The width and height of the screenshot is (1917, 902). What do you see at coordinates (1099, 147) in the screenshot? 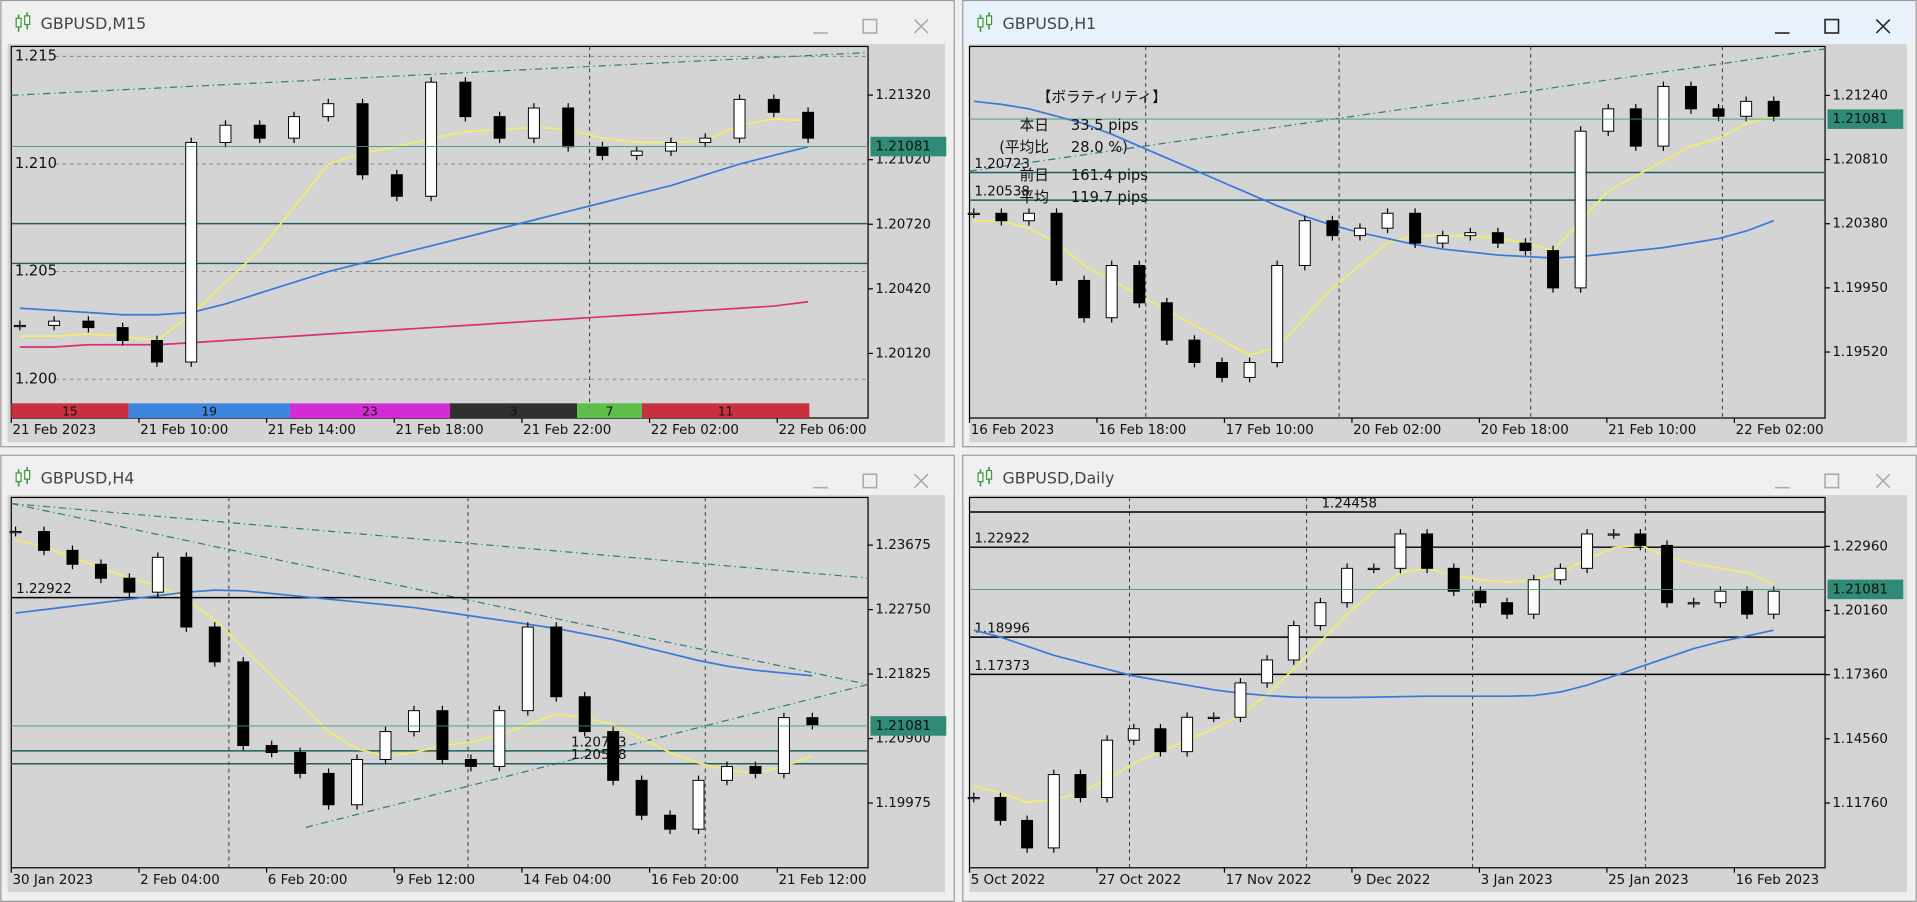
I see `panel-value: 28.0 %)` at bounding box center [1099, 147].